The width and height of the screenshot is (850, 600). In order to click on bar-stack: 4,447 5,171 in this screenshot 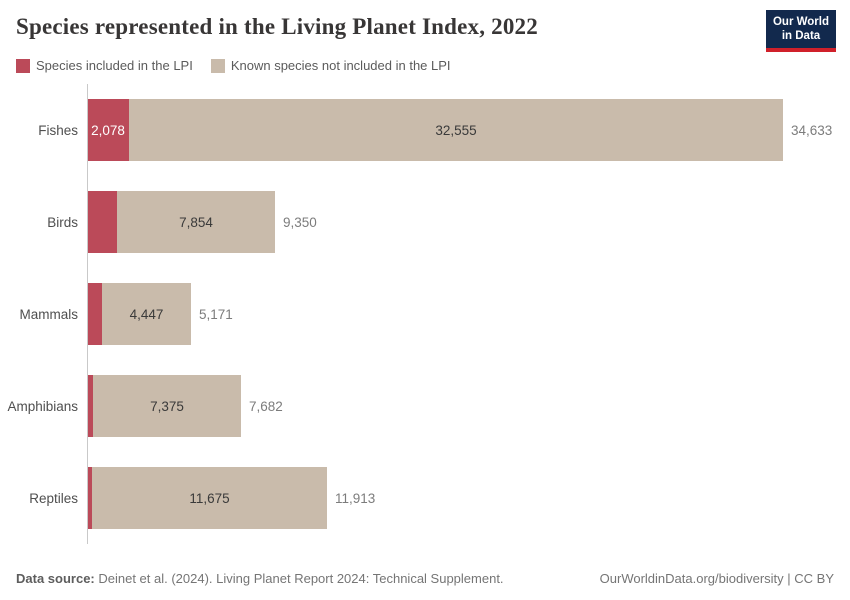, I will do `click(160, 314)`.